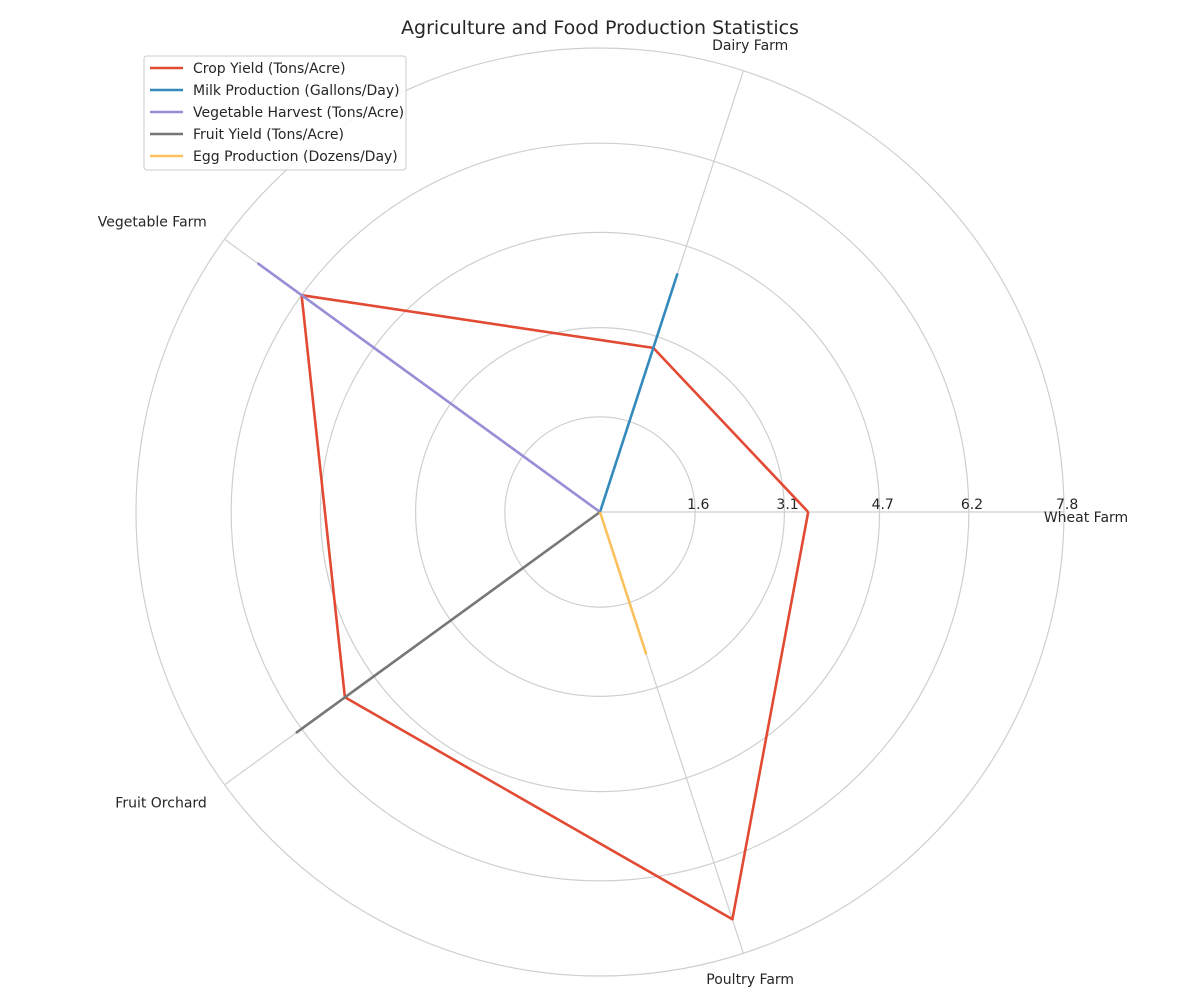  Describe the element at coordinates (268, 135) in the screenshot. I see `legend-label: Fruit Yield (Tons/Acre)` at that location.